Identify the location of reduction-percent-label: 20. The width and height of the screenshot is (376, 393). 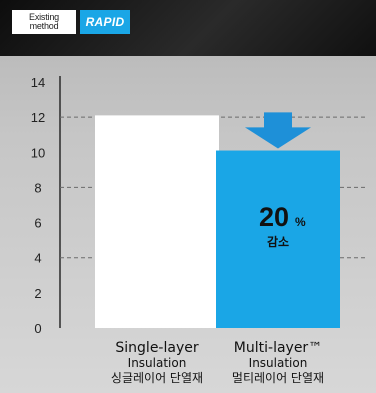
(274, 217).